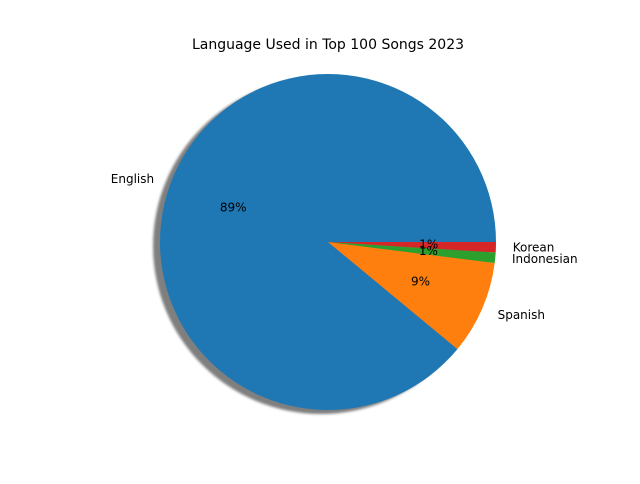 The height and width of the screenshot is (484, 640). I want to click on slice-percent-korean: 1%, so click(428, 245).